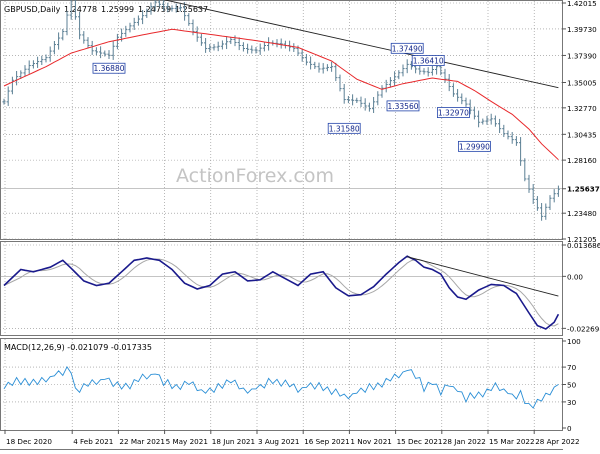 The height and width of the screenshot is (454, 600). I want to click on y-tick-label: 1.32770, so click(582, 108).